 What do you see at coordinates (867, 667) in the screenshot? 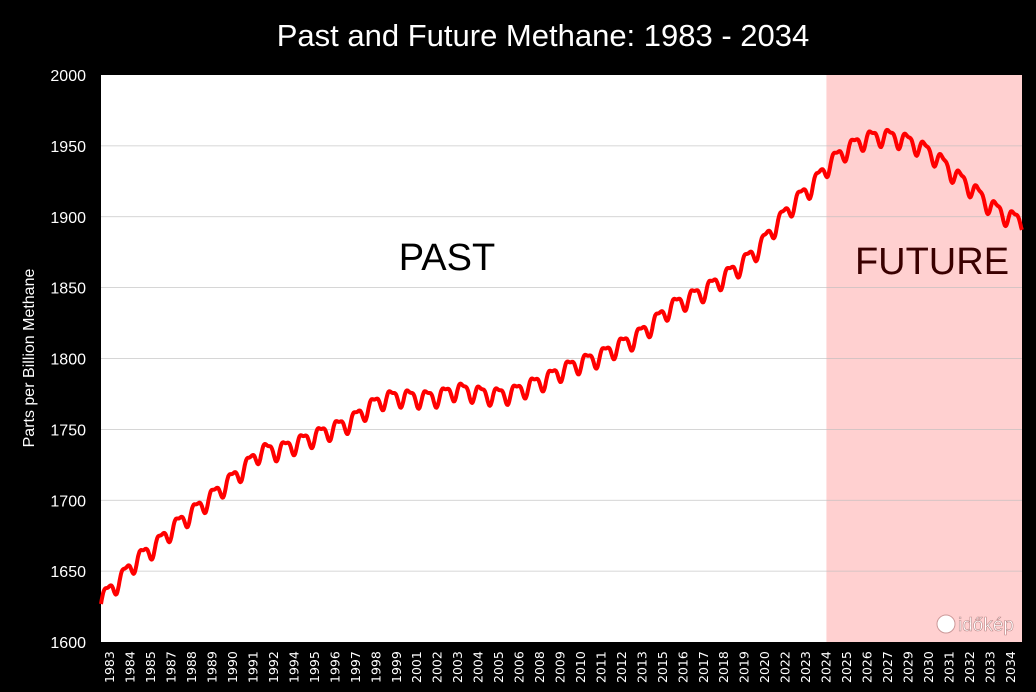
I see `x-tick-label: 2026` at bounding box center [867, 667].